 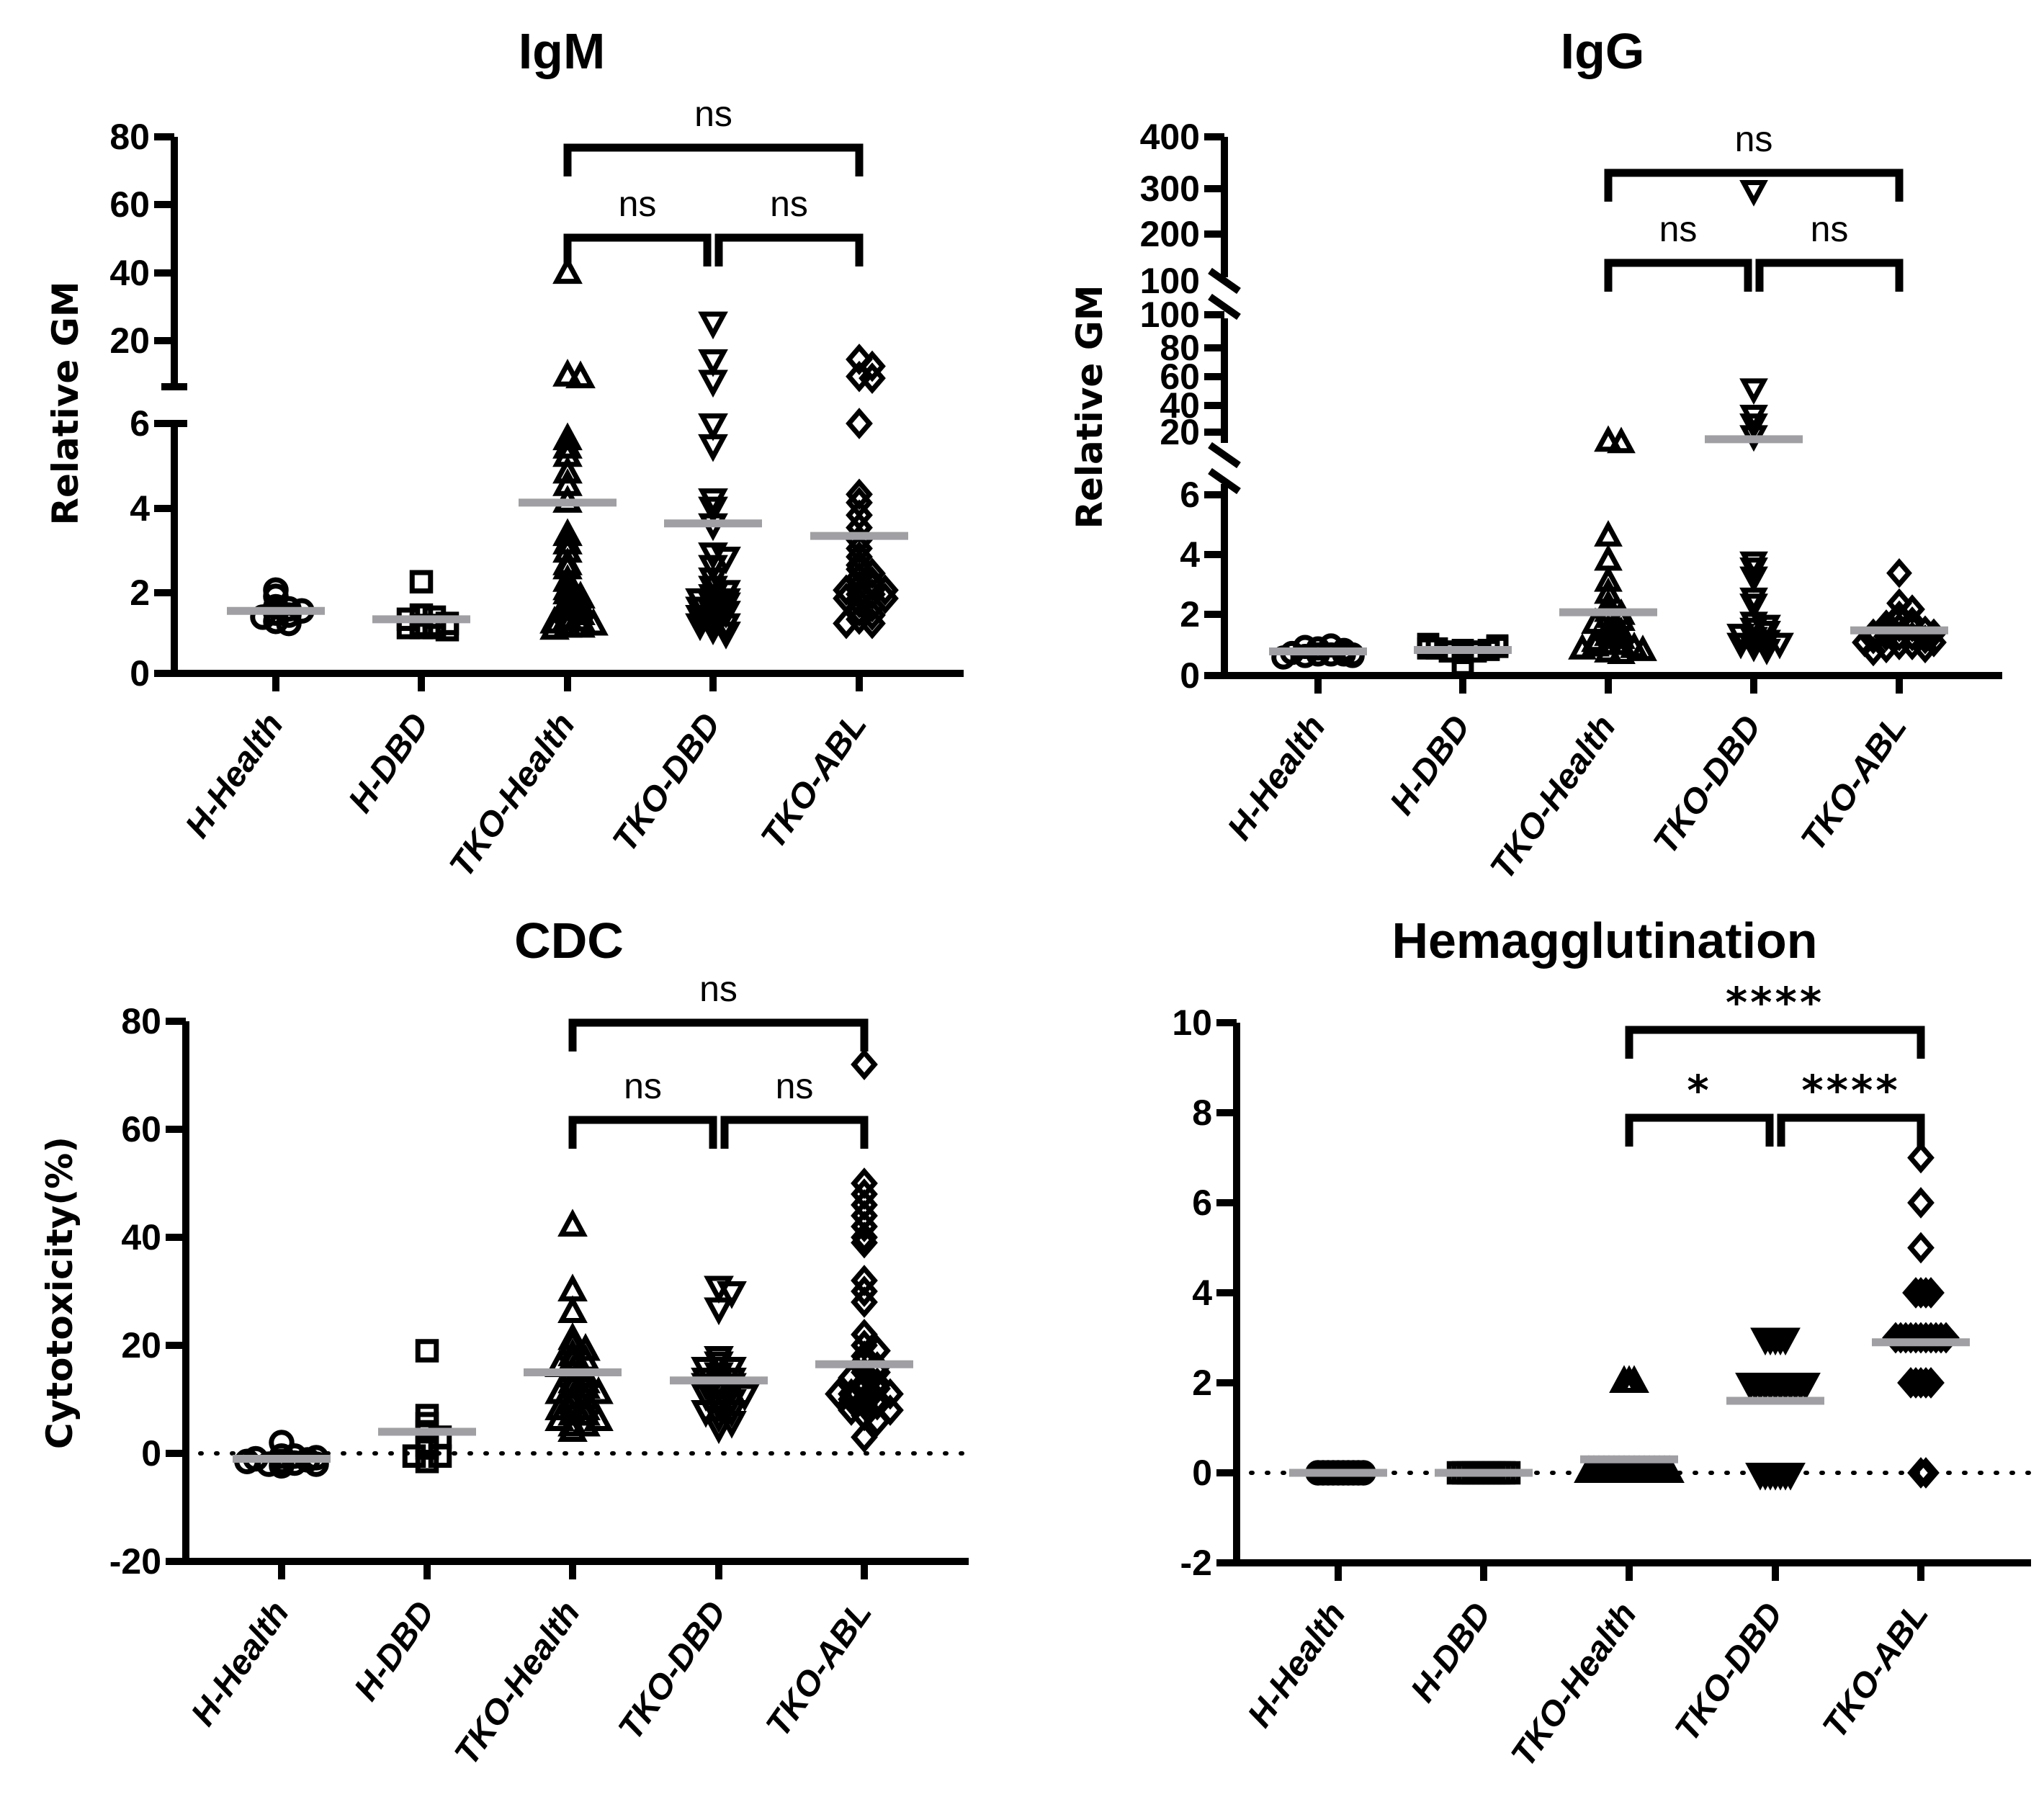 I want to click on y-tick-label: -20, so click(x=135, y=1561).